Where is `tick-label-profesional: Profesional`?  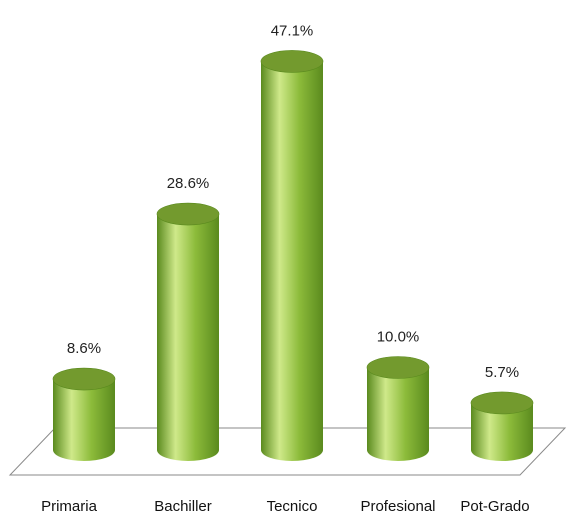
tick-label-profesional: Profesional is located at coordinates (397, 506).